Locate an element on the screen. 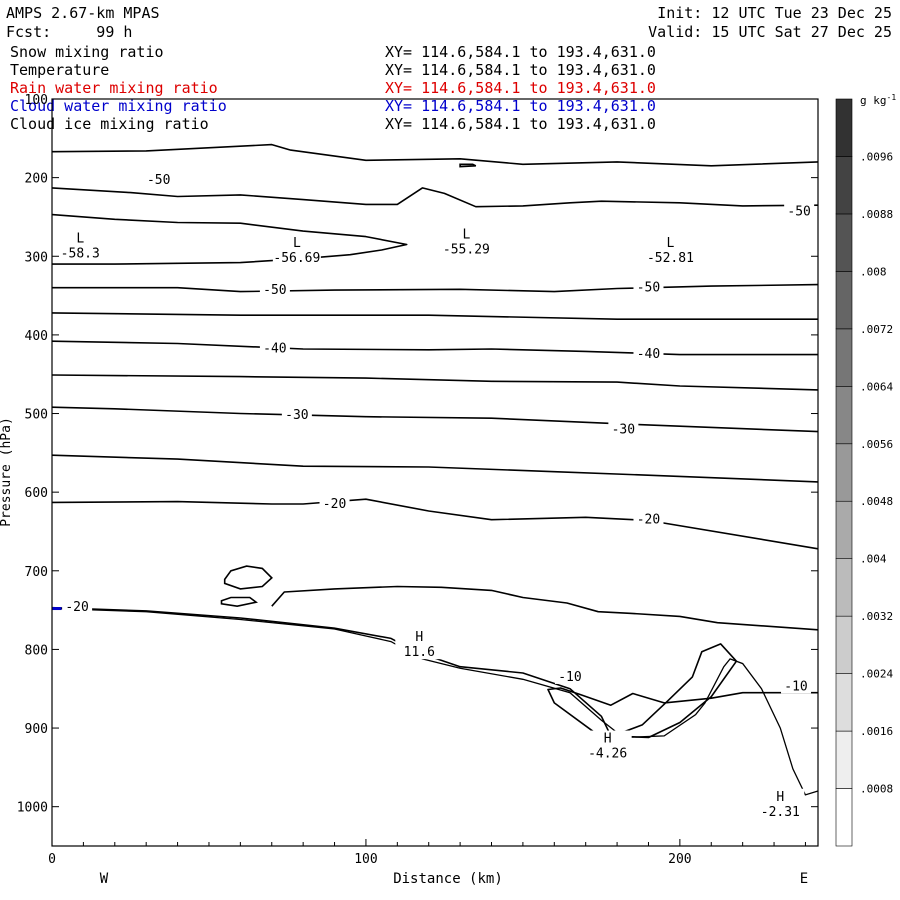  colorbar-tick-label-8: .0072 is located at coordinates (876, 329).